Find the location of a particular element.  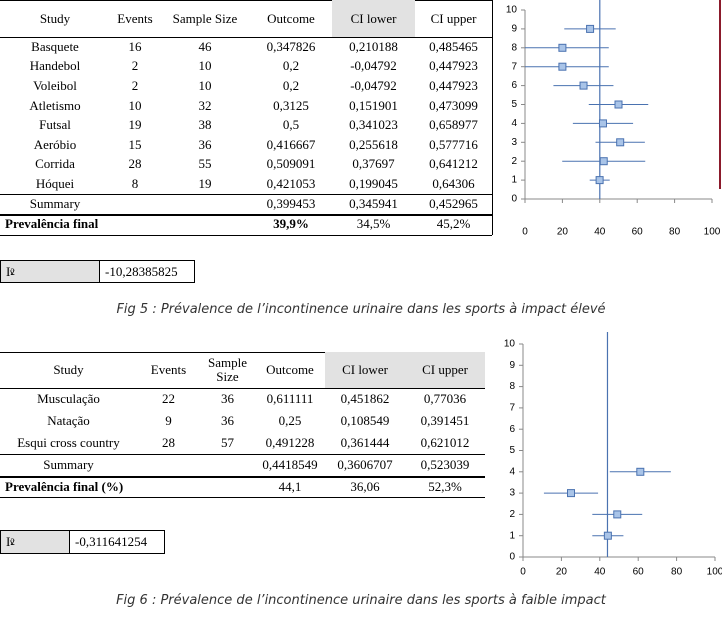

table-cell: 10 is located at coordinates (135, 105).